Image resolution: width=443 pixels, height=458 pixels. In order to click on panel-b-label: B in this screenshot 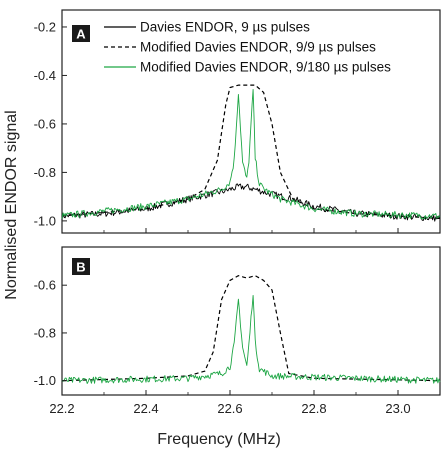, I will do `click(80, 267)`.